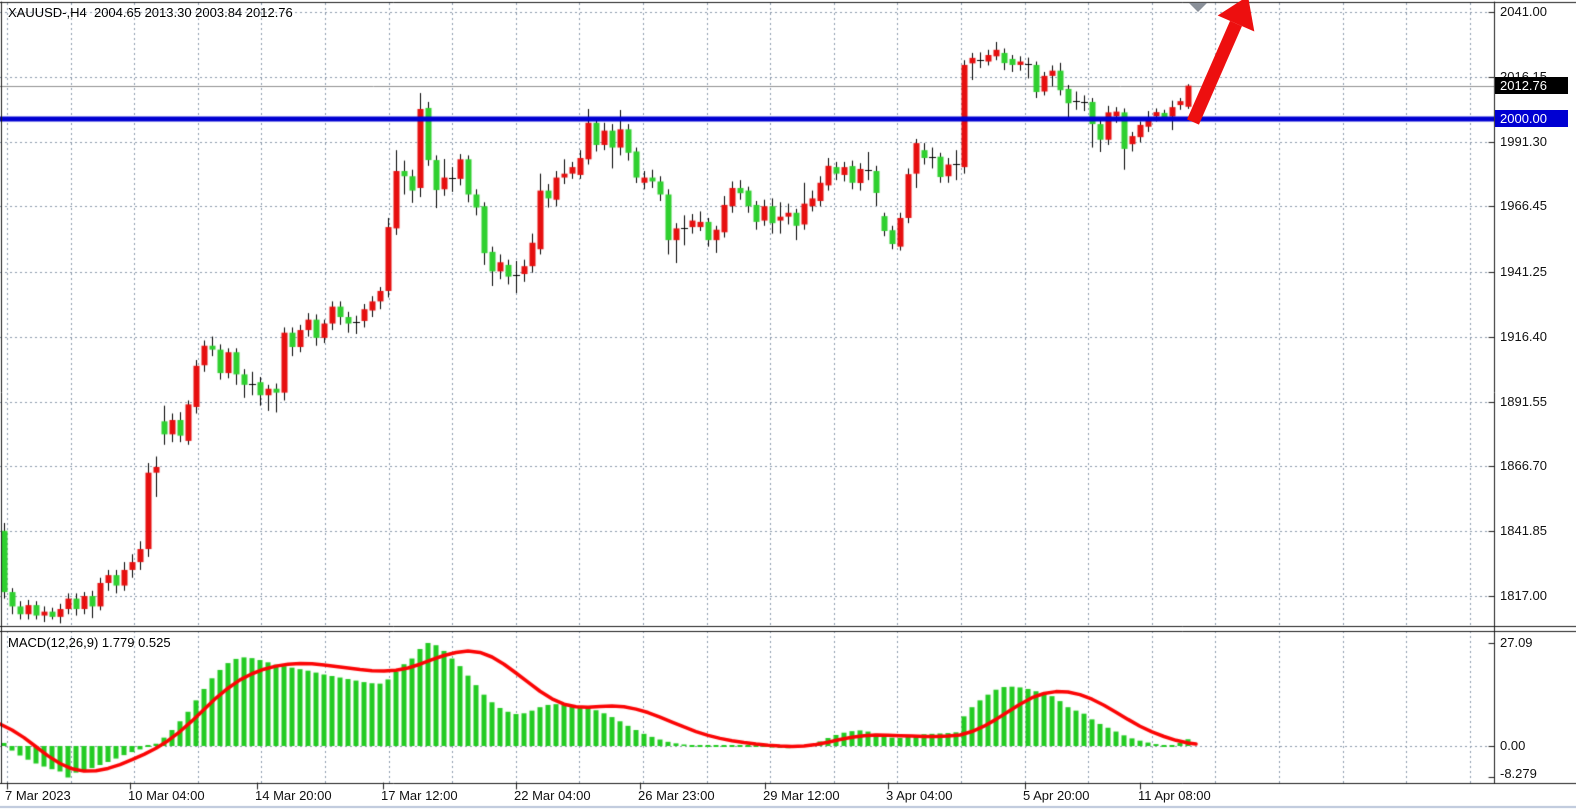 This screenshot has height=811, width=1576. What do you see at coordinates (1523, 272) in the screenshot?
I see `price-axis-label: 1941.25` at bounding box center [1523, 272].